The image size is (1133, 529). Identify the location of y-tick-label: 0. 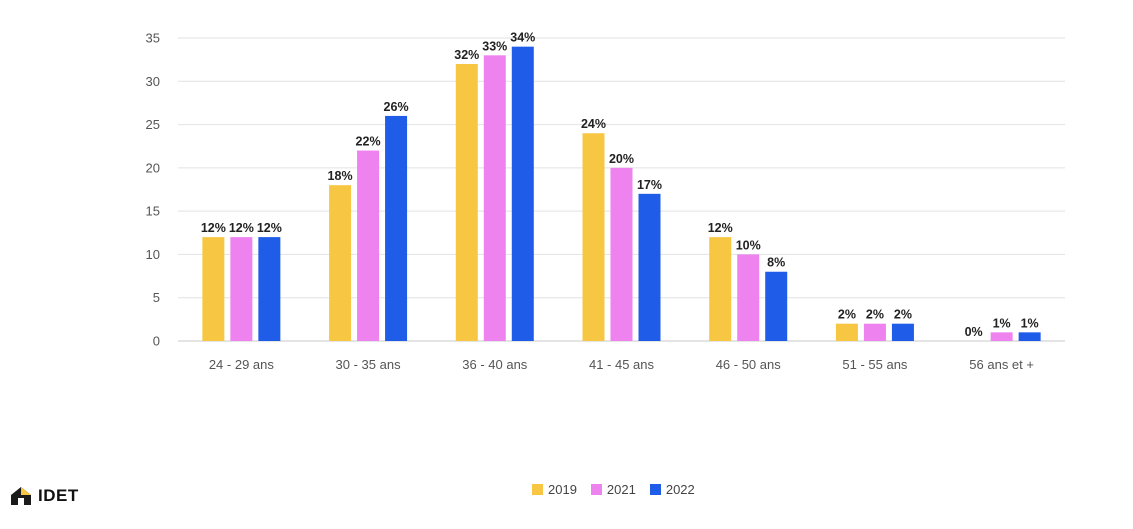
(156, 341).